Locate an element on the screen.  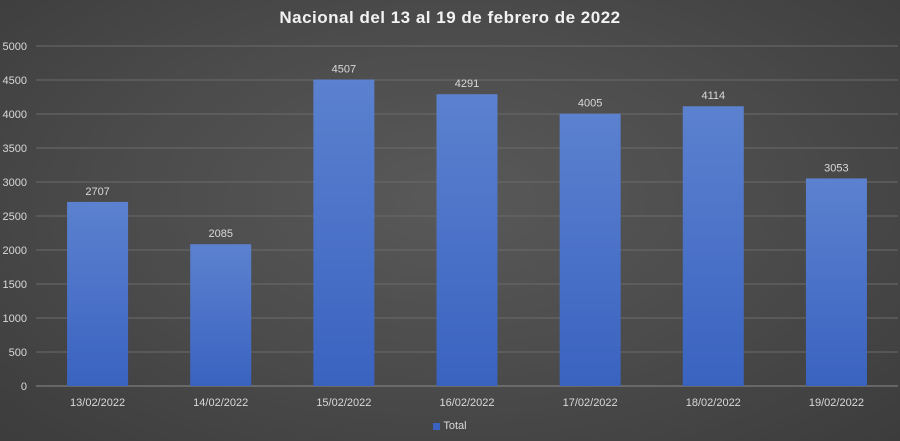
bar-value-label: 3053 is located at coordinates (836, 168).